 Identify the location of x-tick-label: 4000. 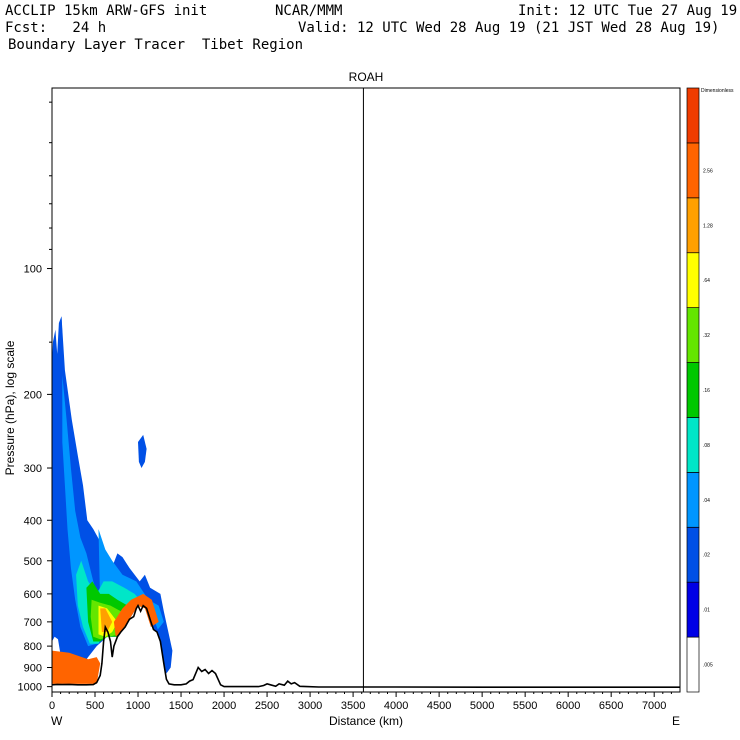
(396, 706).